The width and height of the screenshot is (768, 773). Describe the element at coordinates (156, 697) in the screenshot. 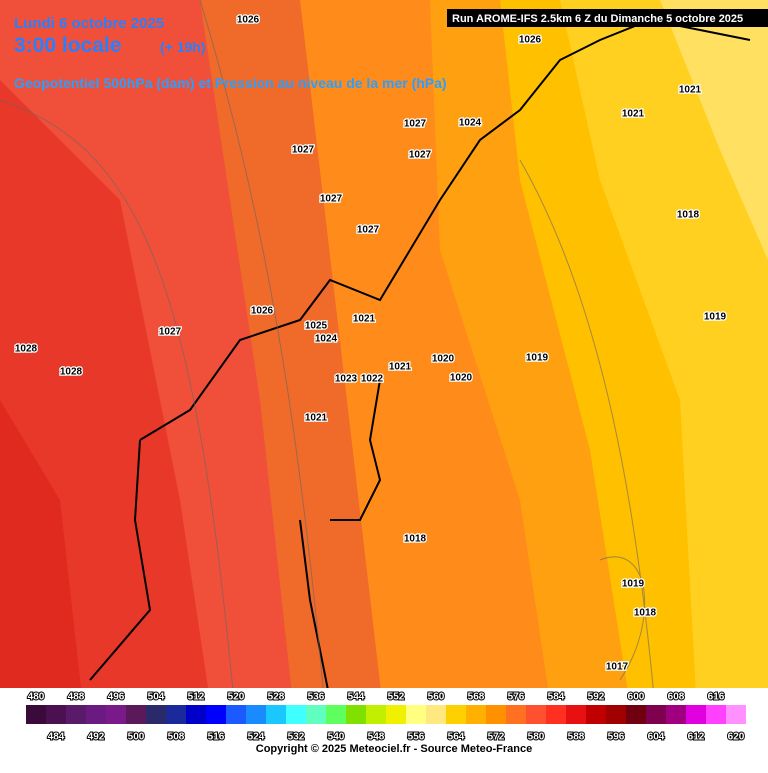

I see `legend-label: 504` at that location.